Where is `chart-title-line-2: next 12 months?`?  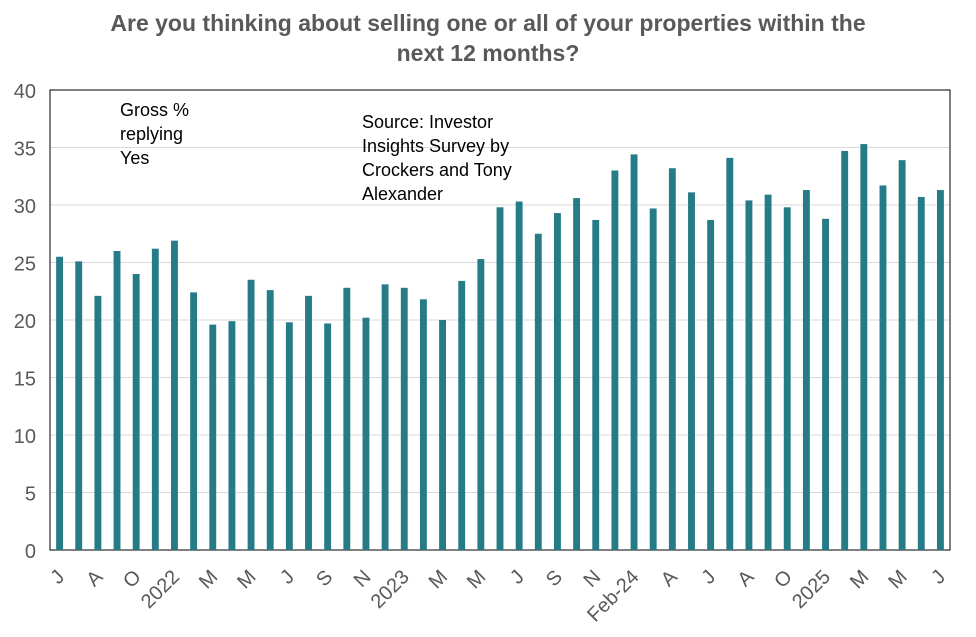
chart-title-line-2: next 12 months? is located at coordinates (488, 53).